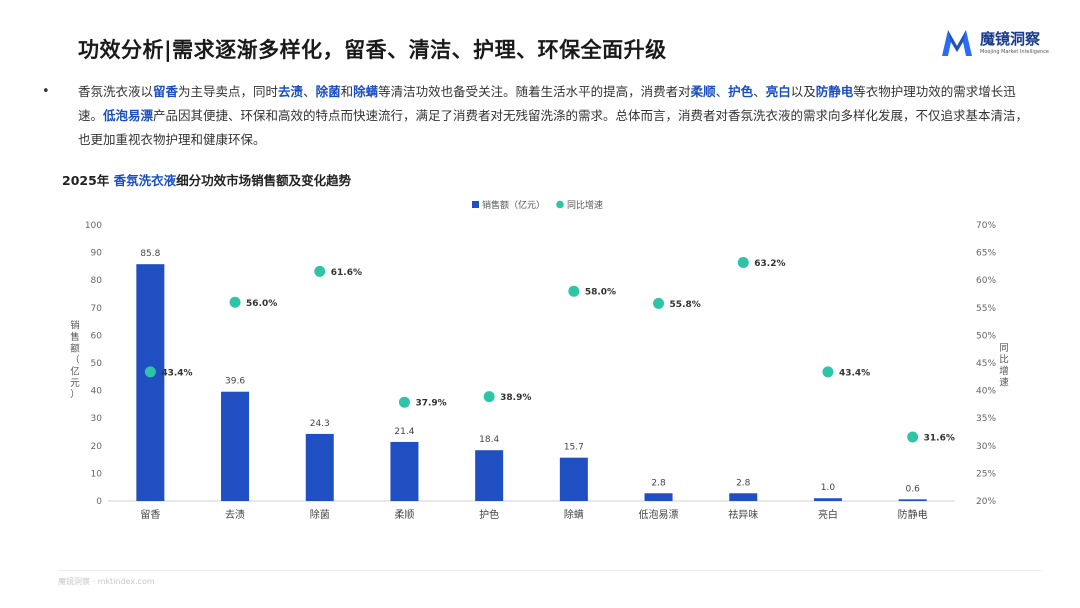  I want to click on logo-m-icon, so click(957, 43).